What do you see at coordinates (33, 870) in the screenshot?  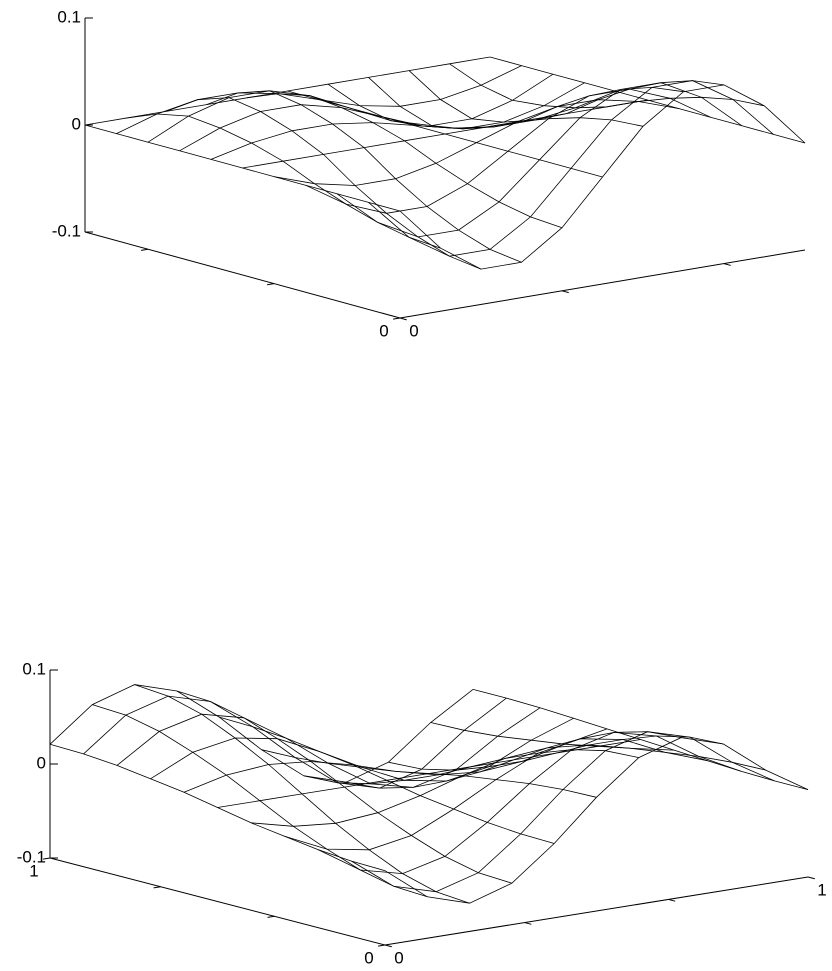 I see `y-tick-label: 1` at bounding box center [33, 870].